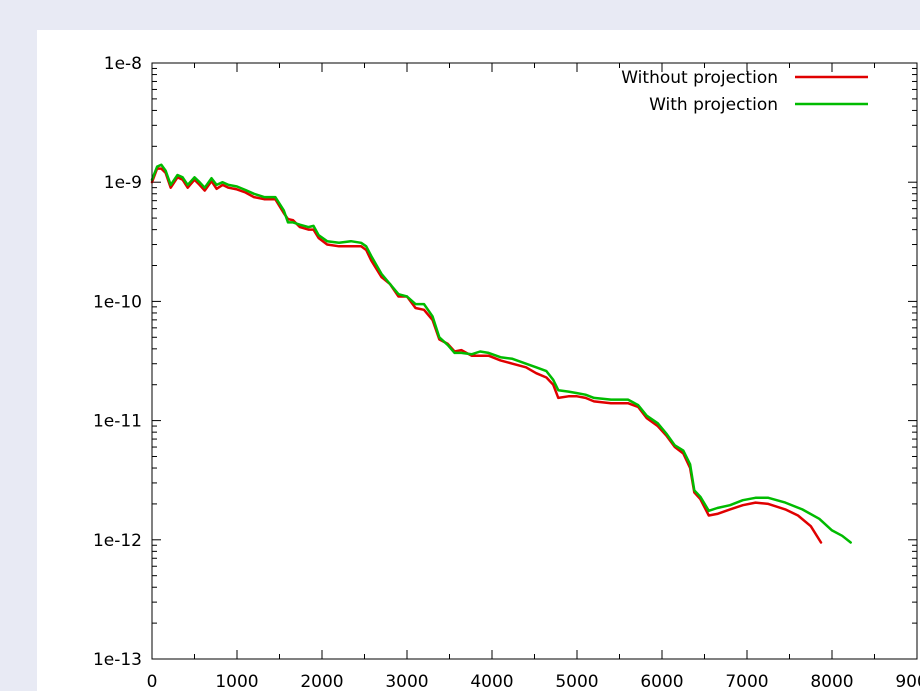  What do you see at coordinates (152, 681) in the screenshot?
I see `x-tick-label: 0` at bounding box center [152, 681].